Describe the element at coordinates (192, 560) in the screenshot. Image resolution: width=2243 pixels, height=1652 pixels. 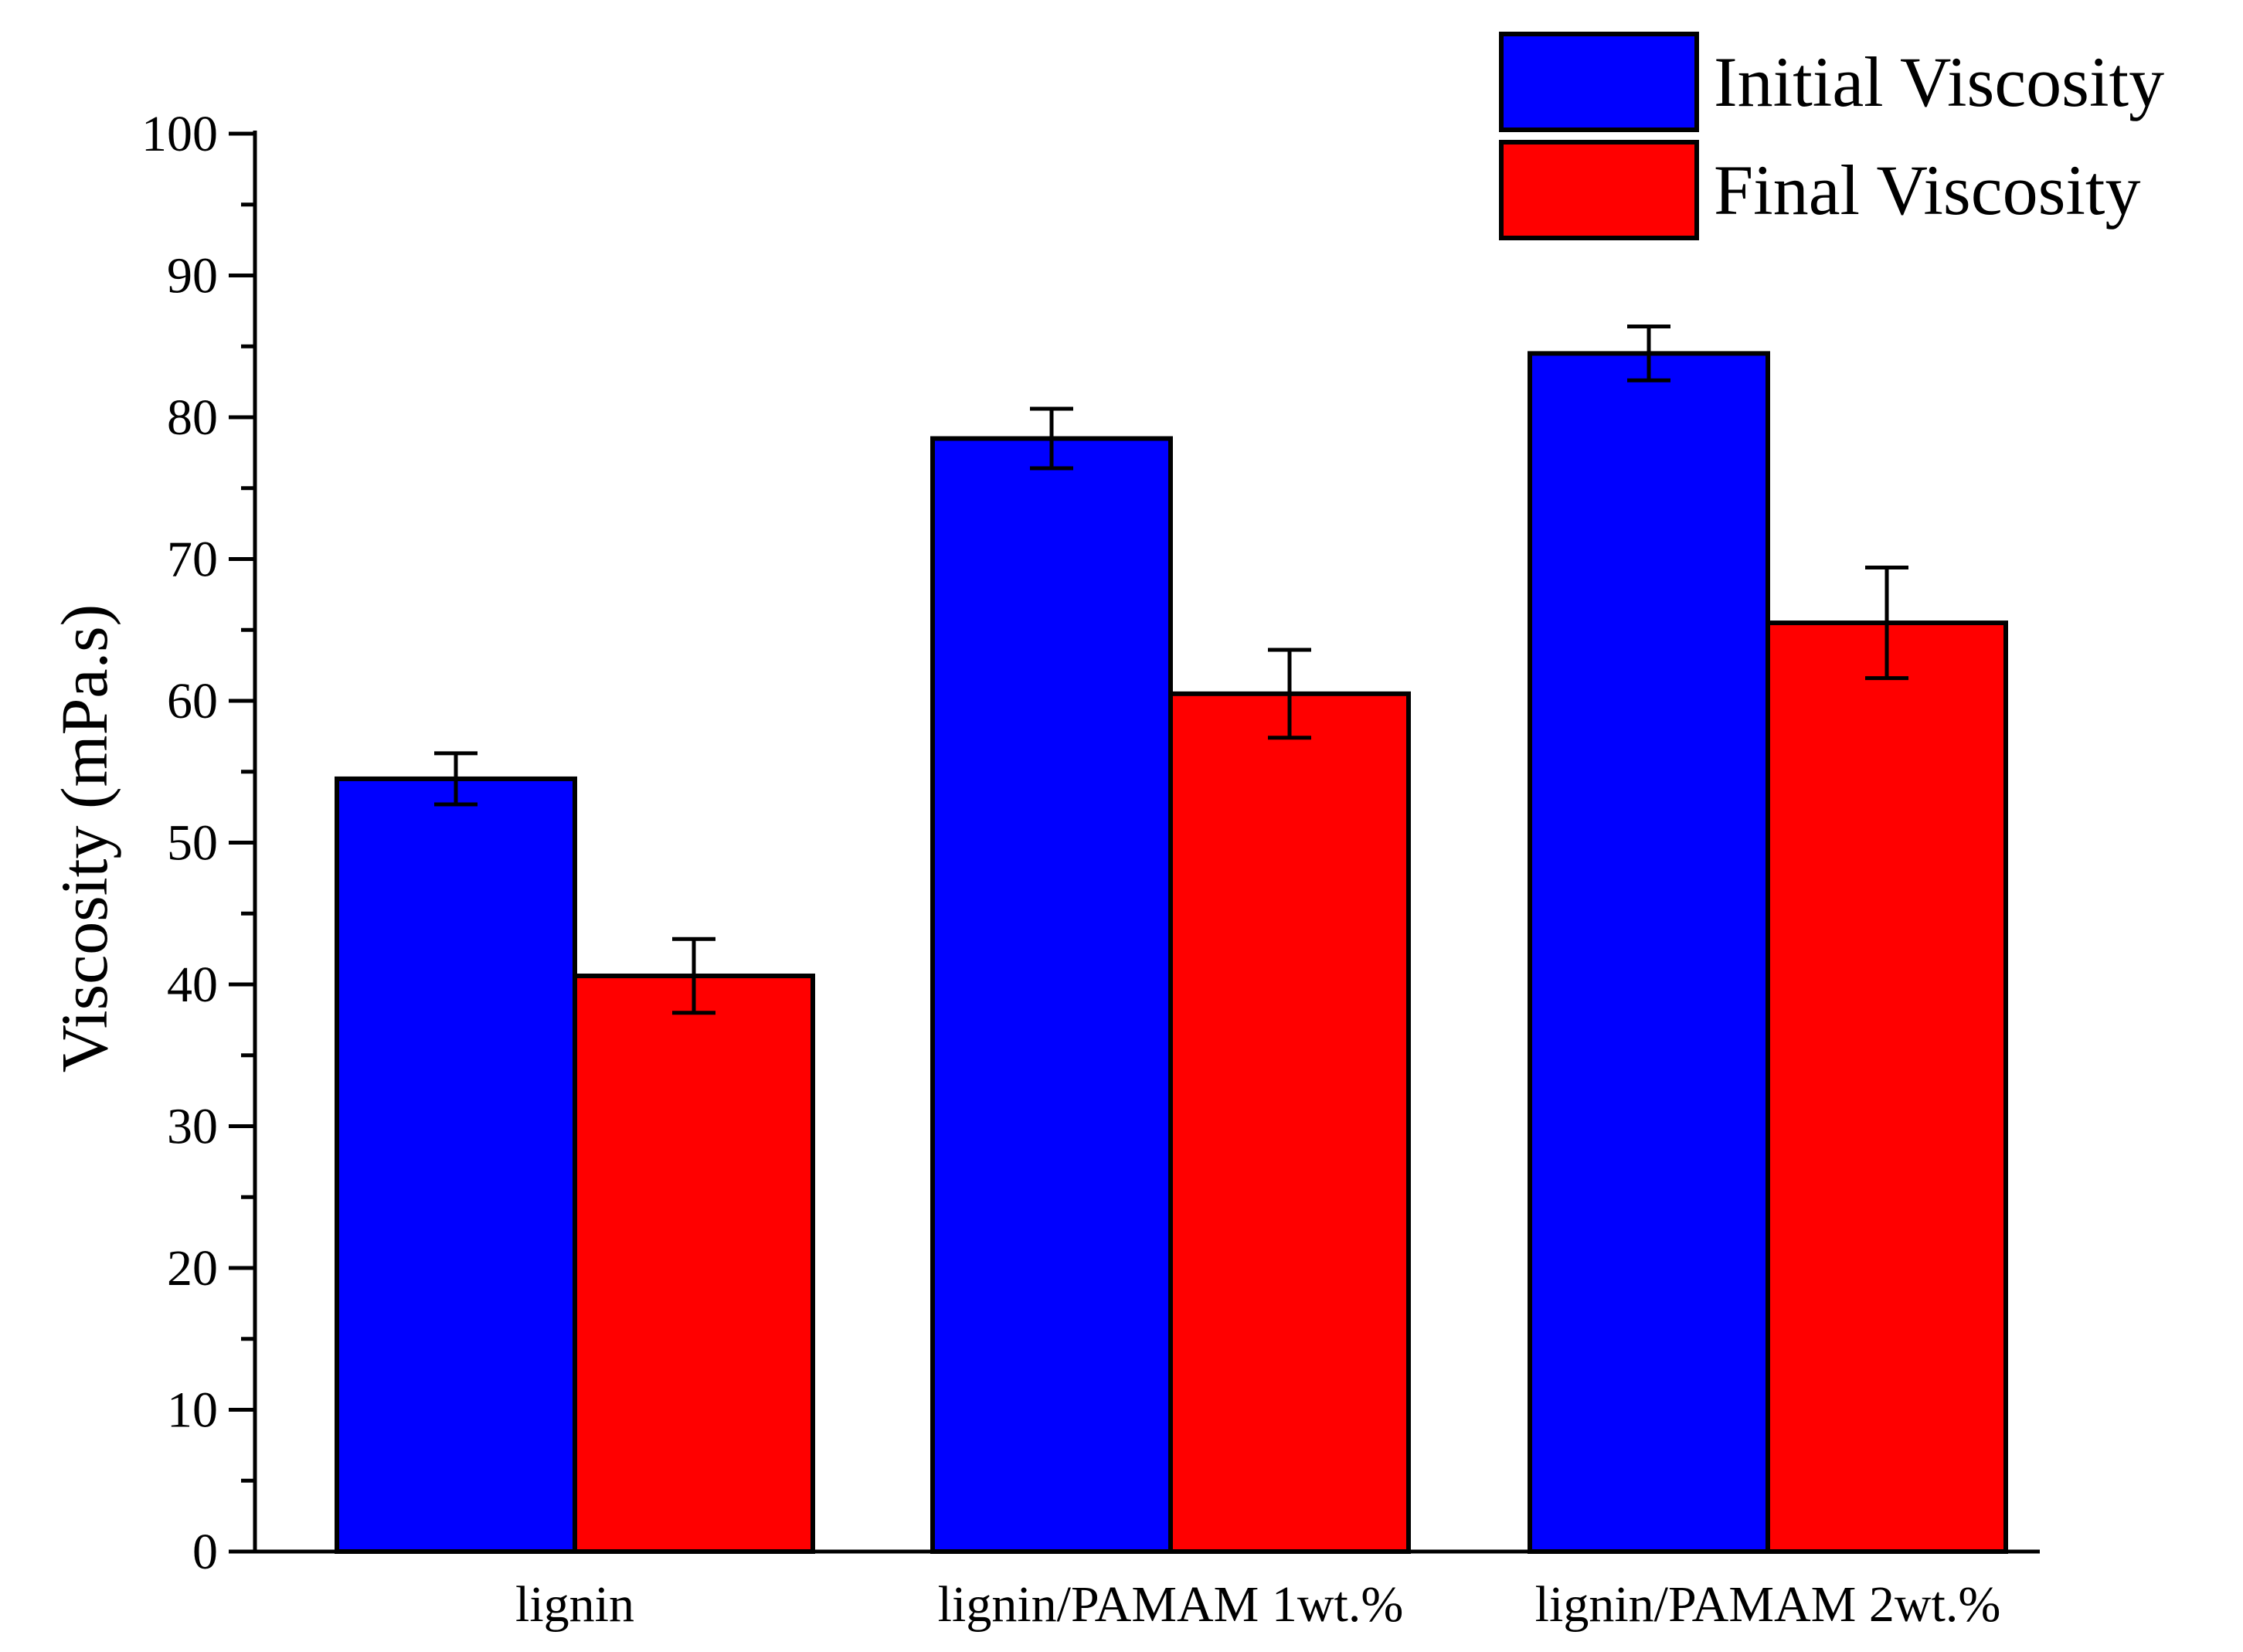
I see `y-tick-label: 70` at that location.